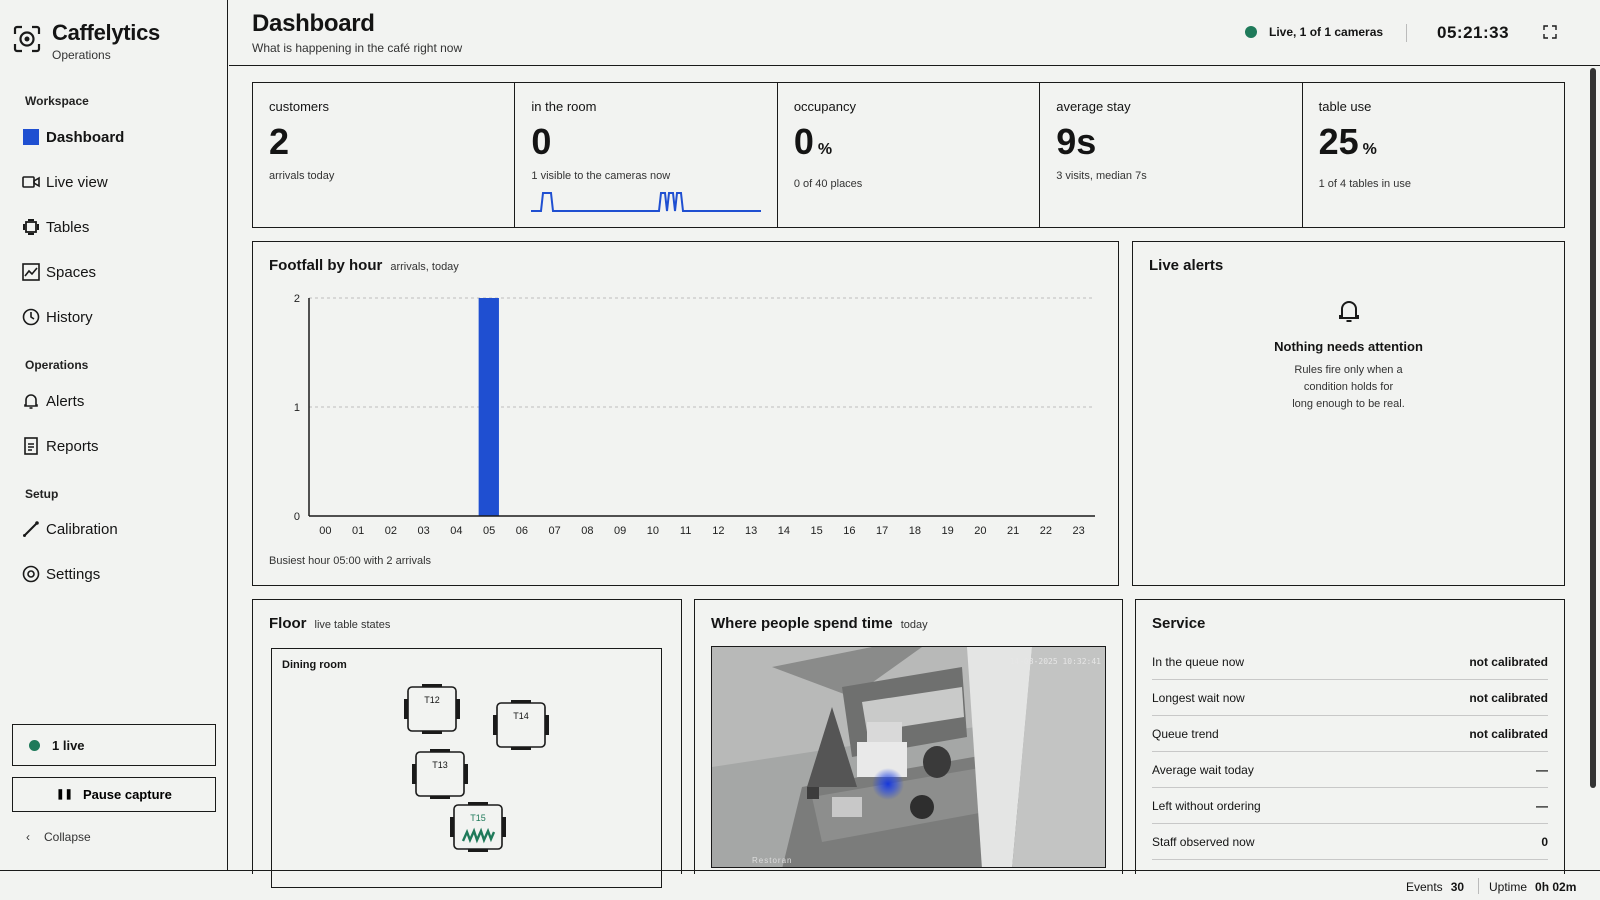 The image size is (1600, 900). I want to click on service-row: In the queue now not calibrated, so click(1350, 662).